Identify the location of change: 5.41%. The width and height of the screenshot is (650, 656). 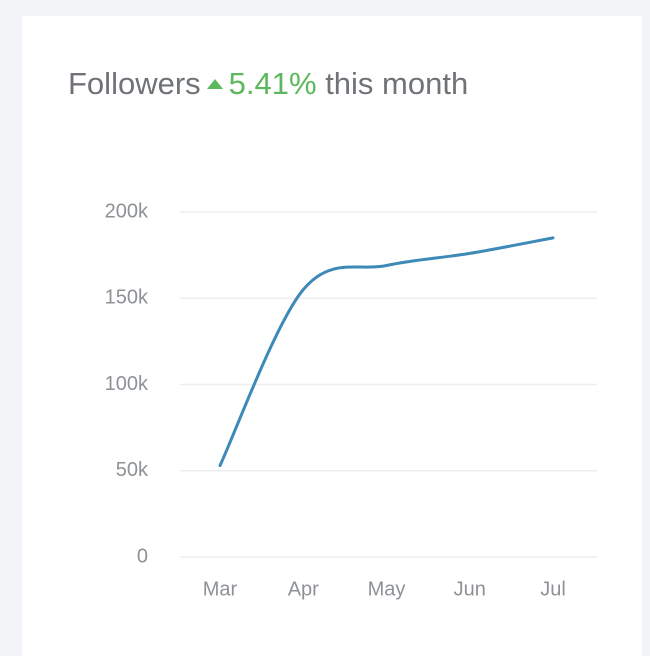
(272, 83).